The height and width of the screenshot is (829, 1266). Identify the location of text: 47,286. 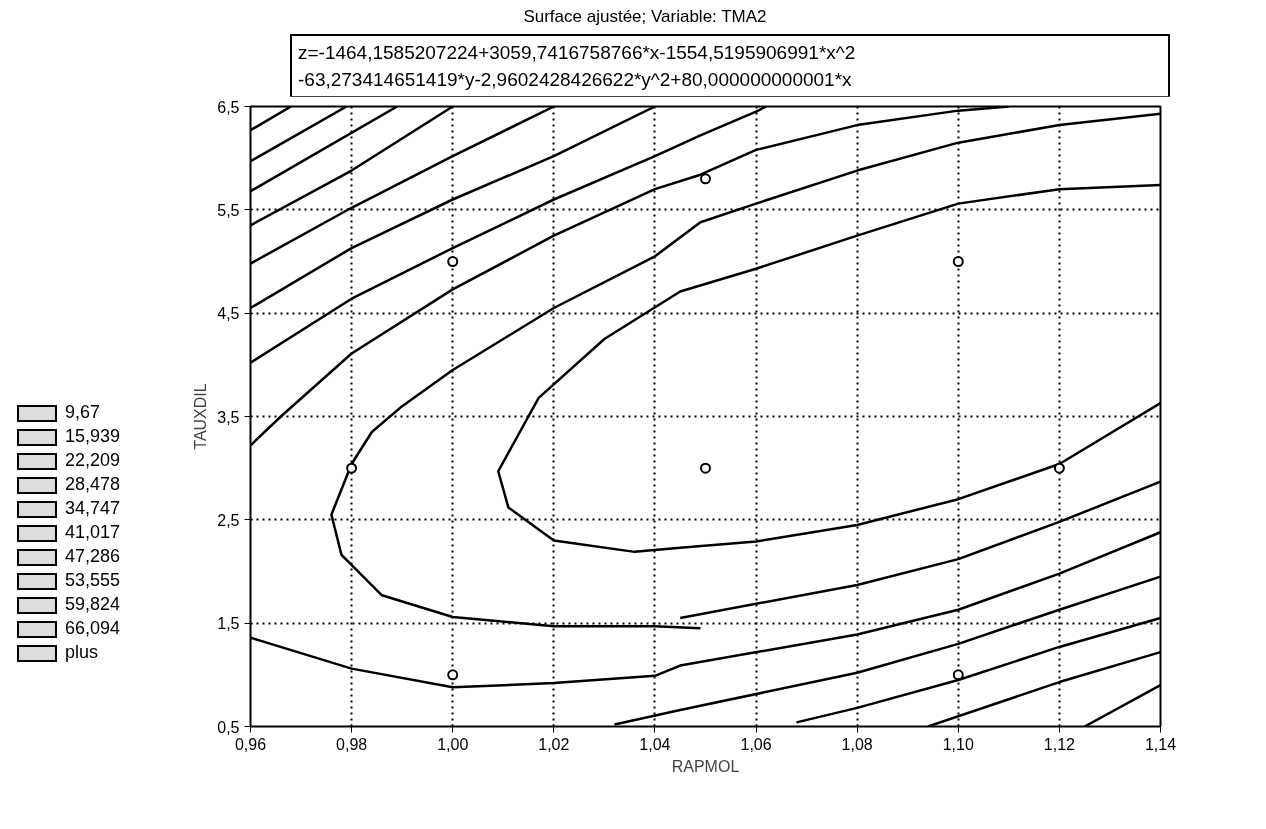
(93, 557).